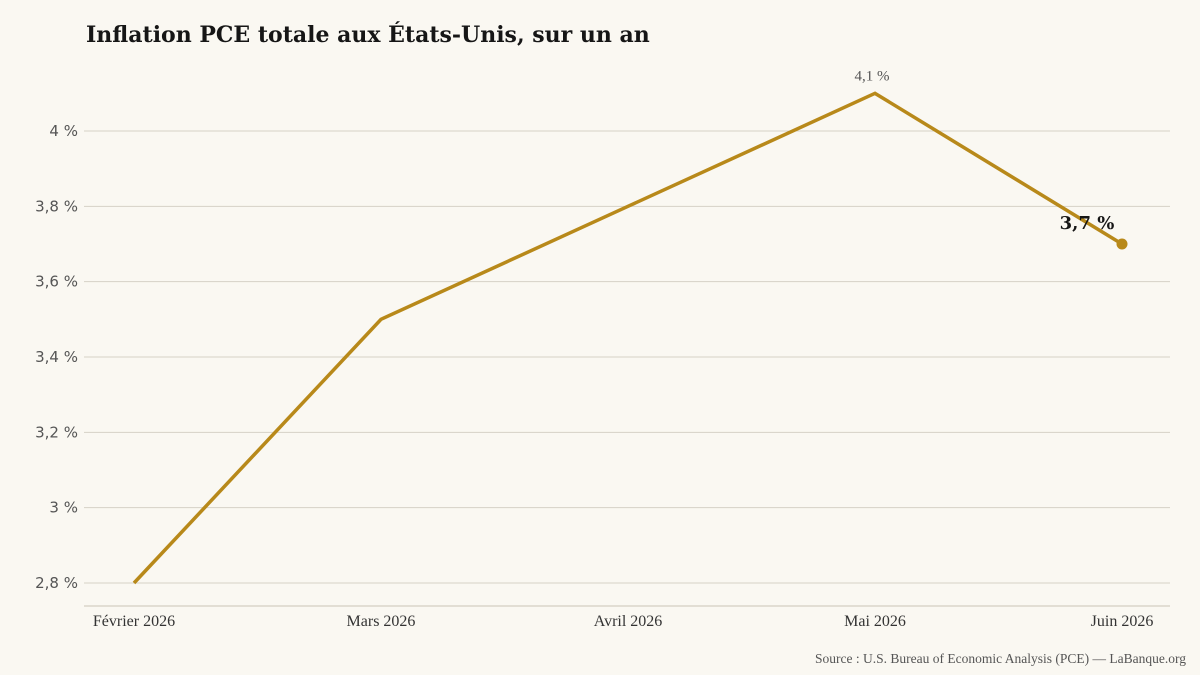 The height and width of the screenshot is (675, 1200). Describe the element at coordinates (56, 583) in the screenshot. I see `y-tick-label: 2,8 %` at that location.